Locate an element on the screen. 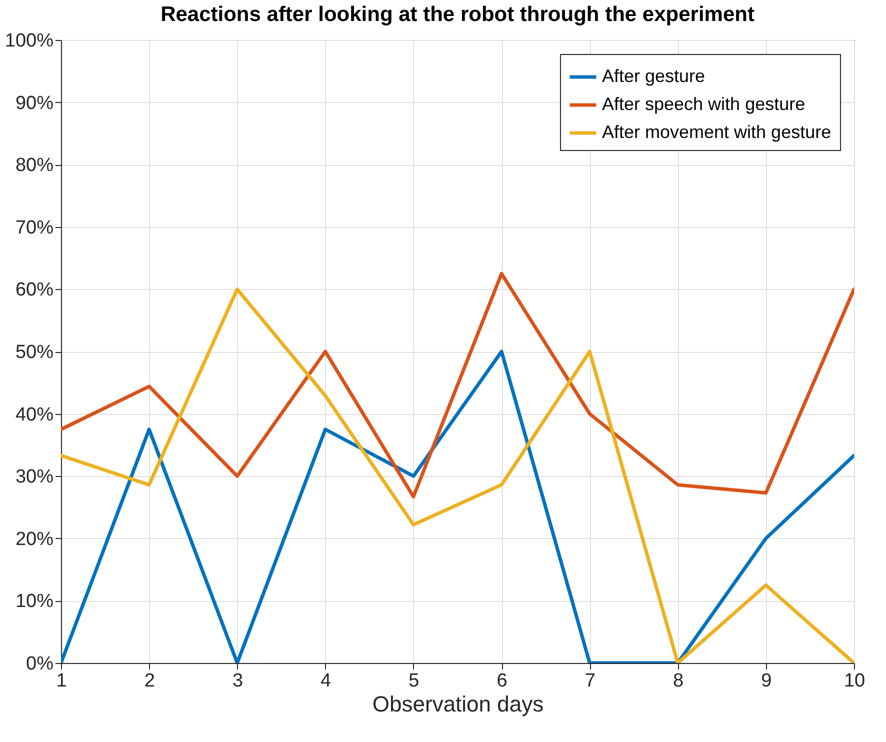 The height and width of the screenshot is (742, 886). x-tick-label: 1 is located at coordinates (61, 681).